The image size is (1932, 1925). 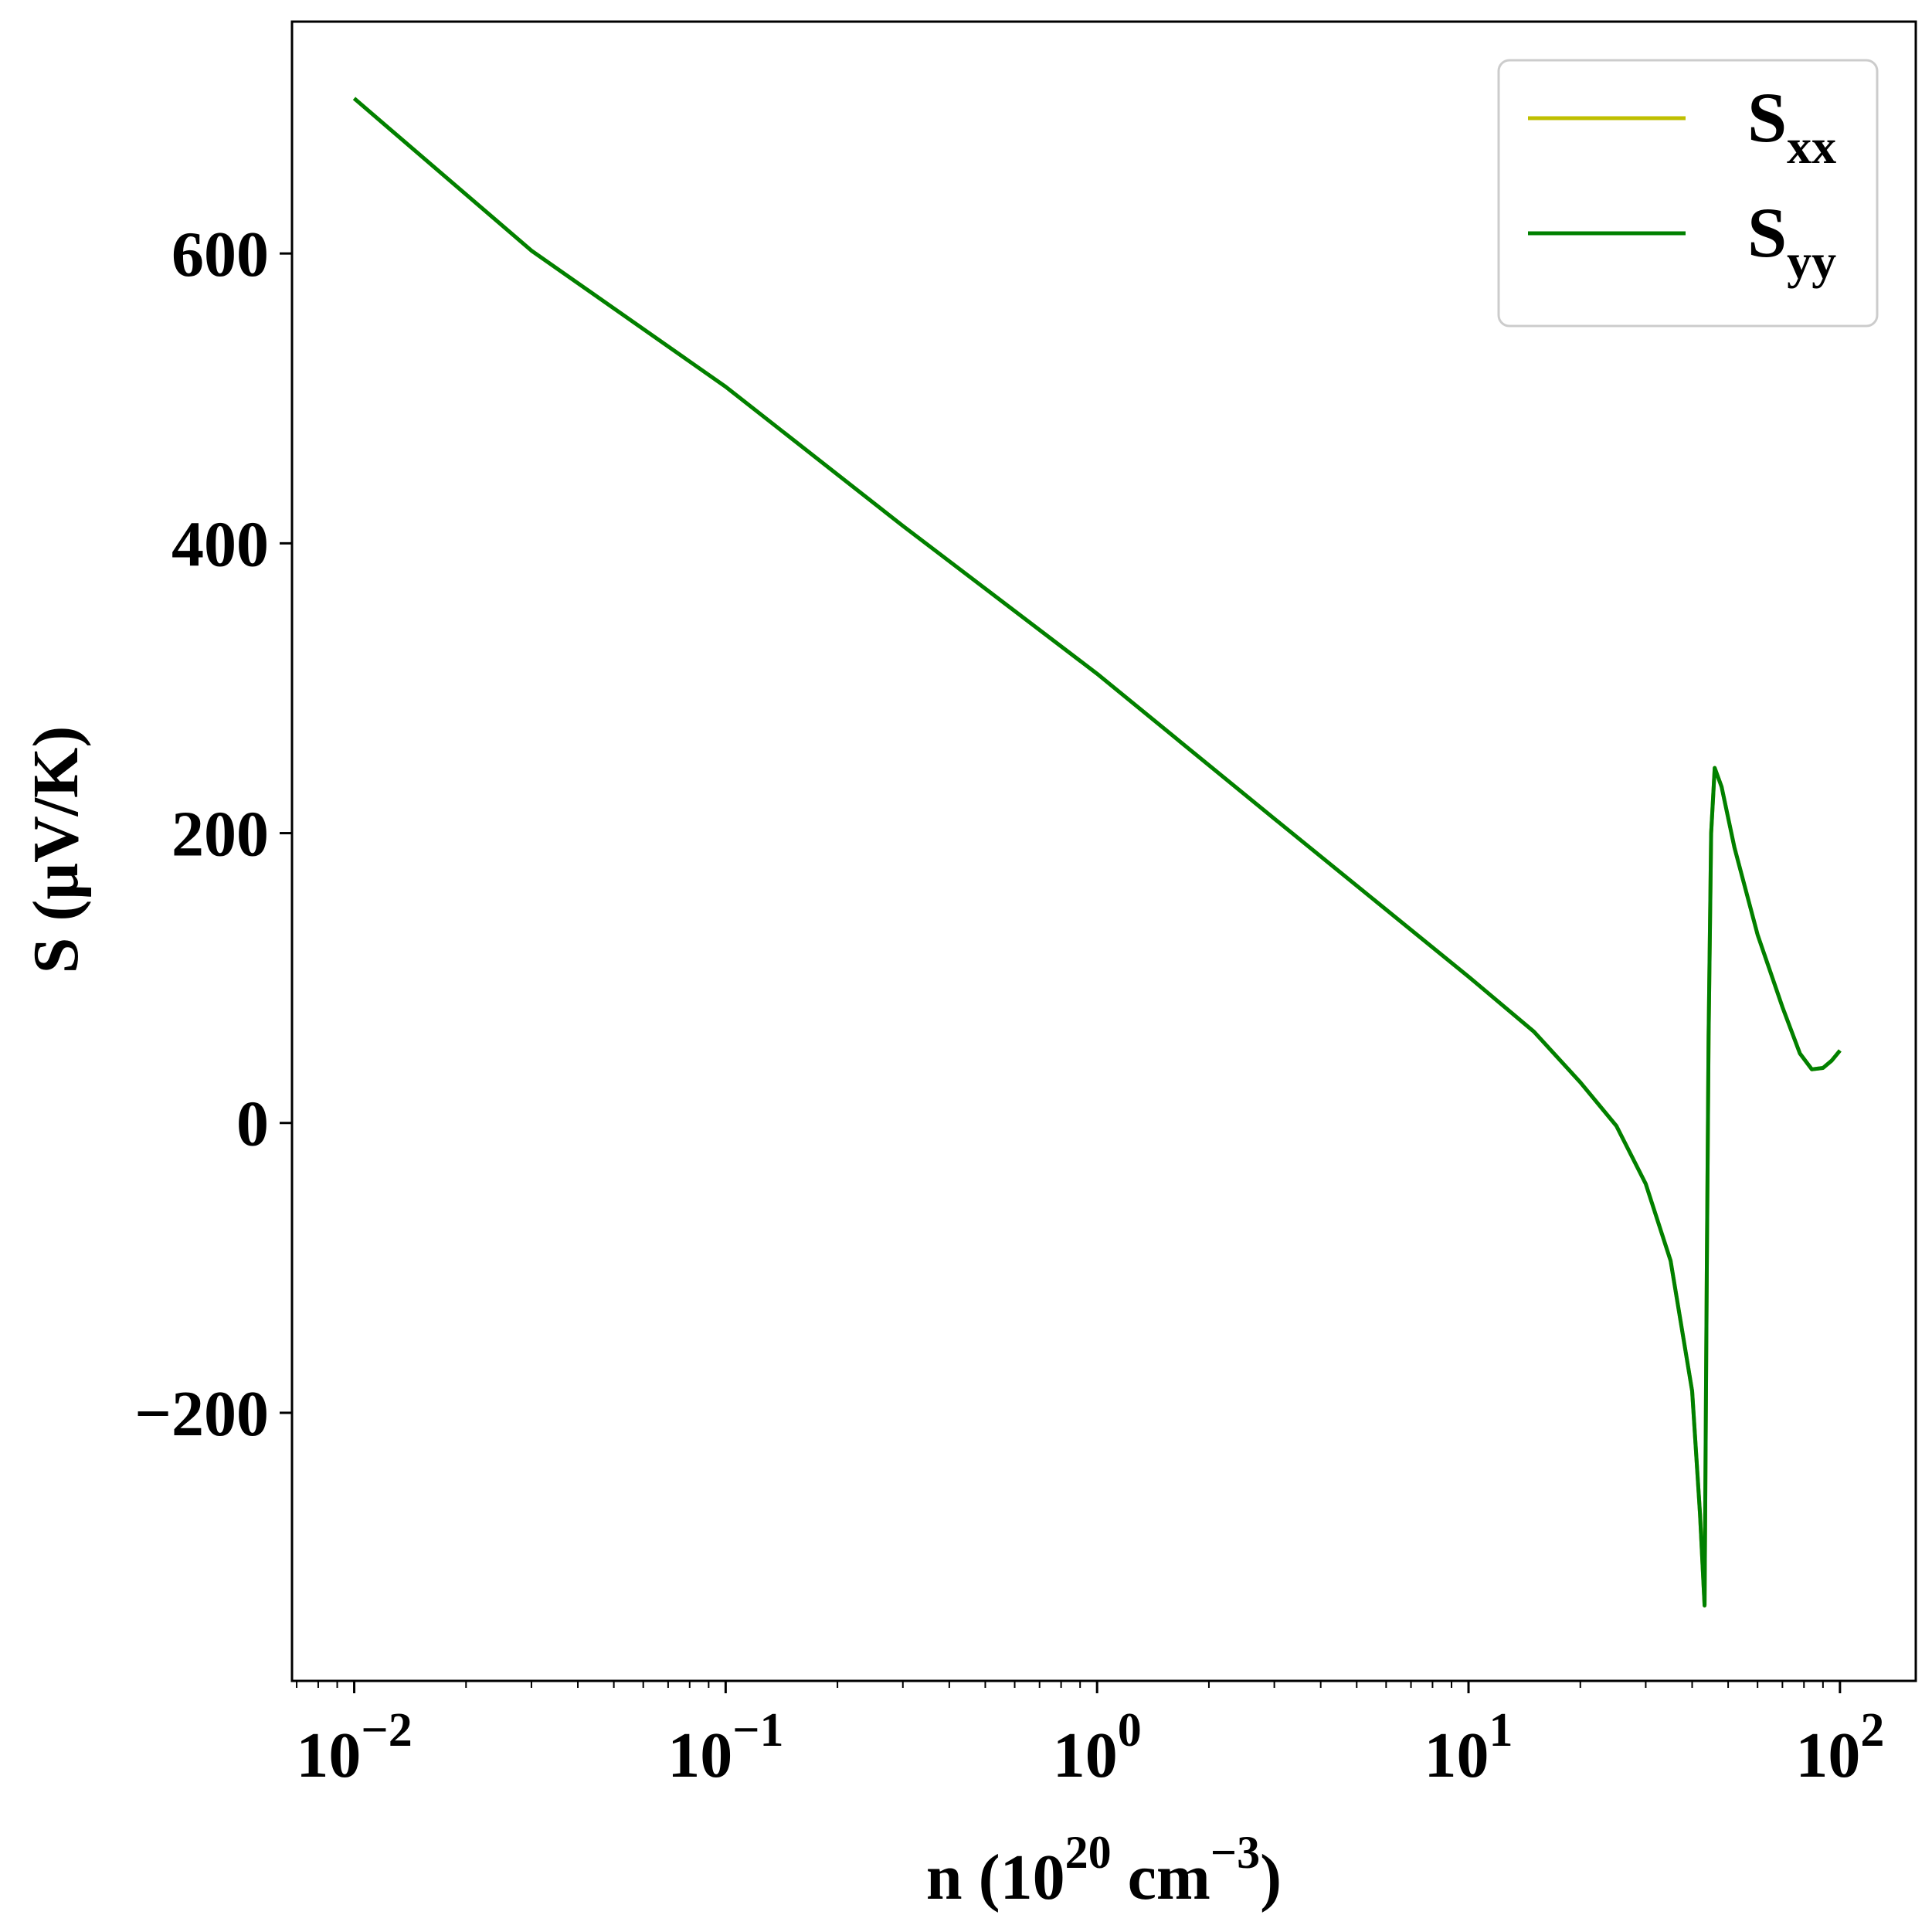 What do you see at coordinates (354, 1747) in the screenshot?
I see `x-tick-label: 10⁻²` at bounding box center [354, 1747].